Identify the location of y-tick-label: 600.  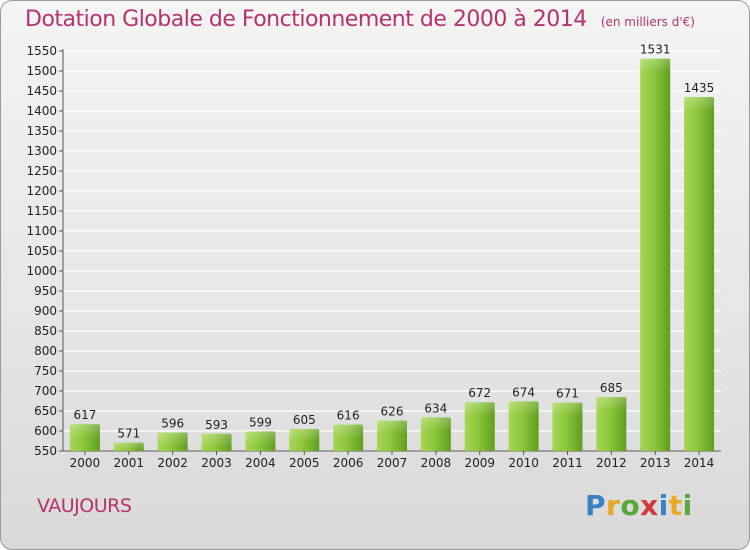
(45, 431).